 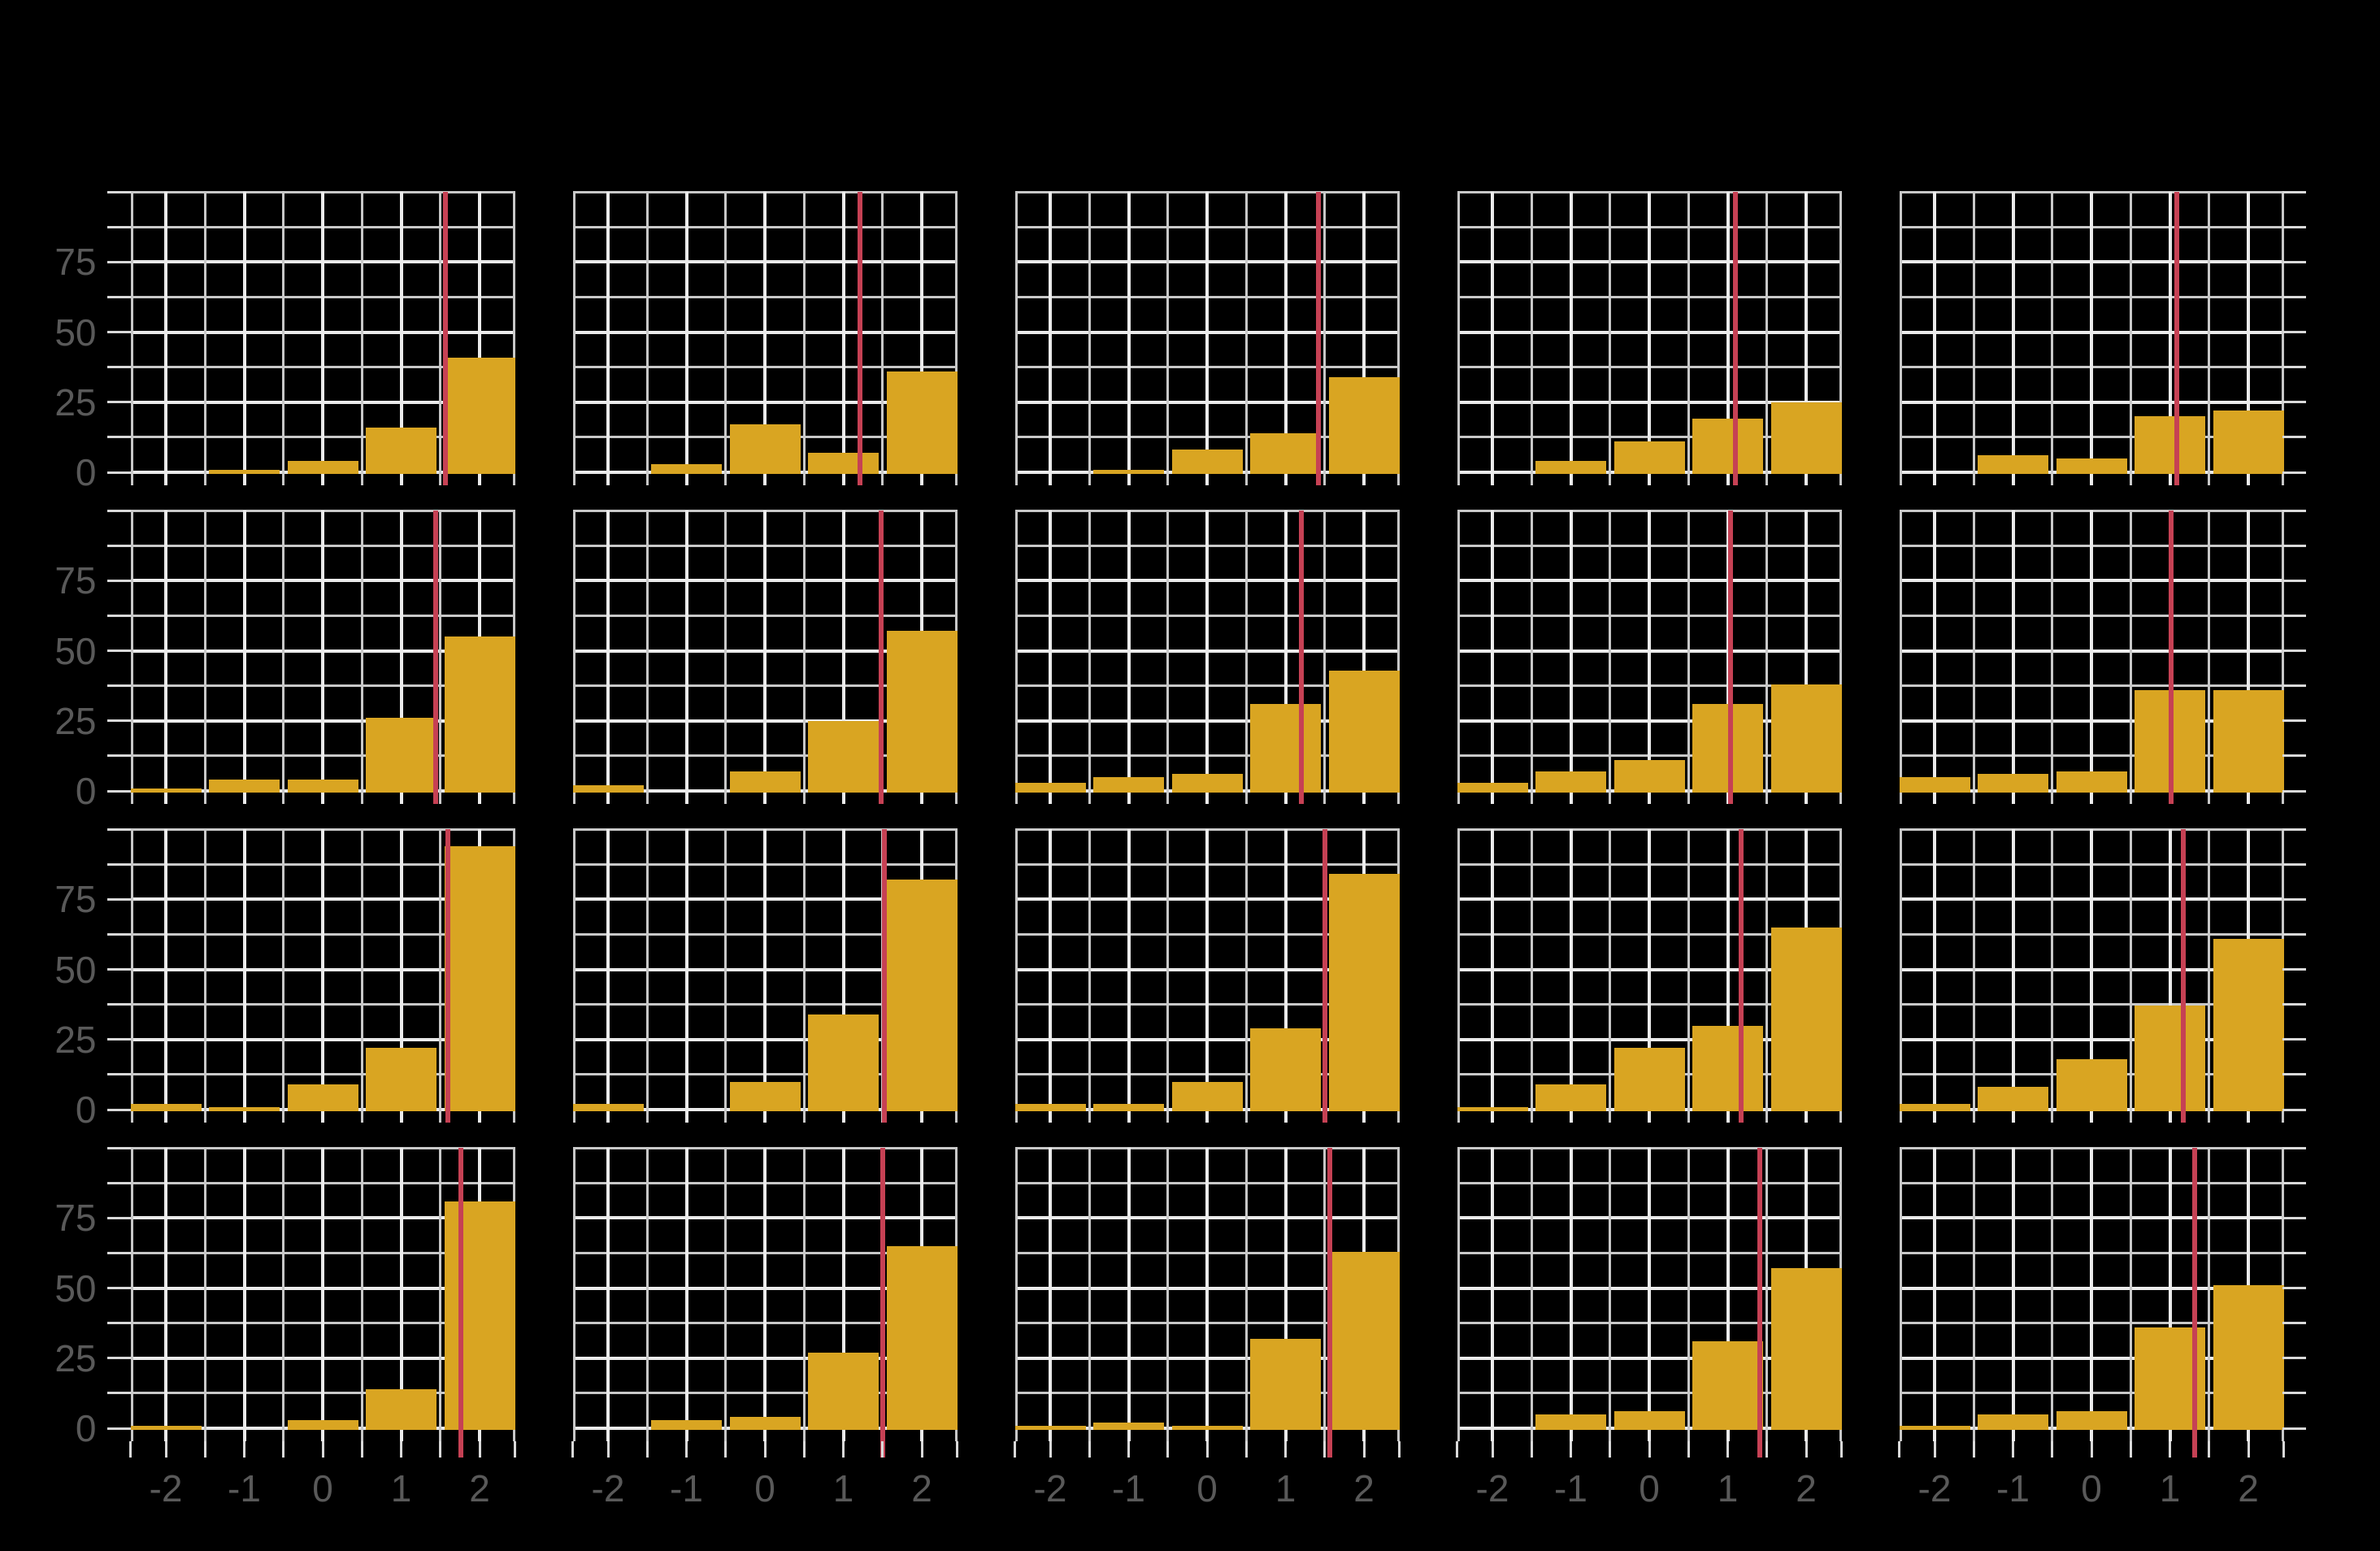 I want to click on y-tick-label: 0, so click(x=86, y=791).